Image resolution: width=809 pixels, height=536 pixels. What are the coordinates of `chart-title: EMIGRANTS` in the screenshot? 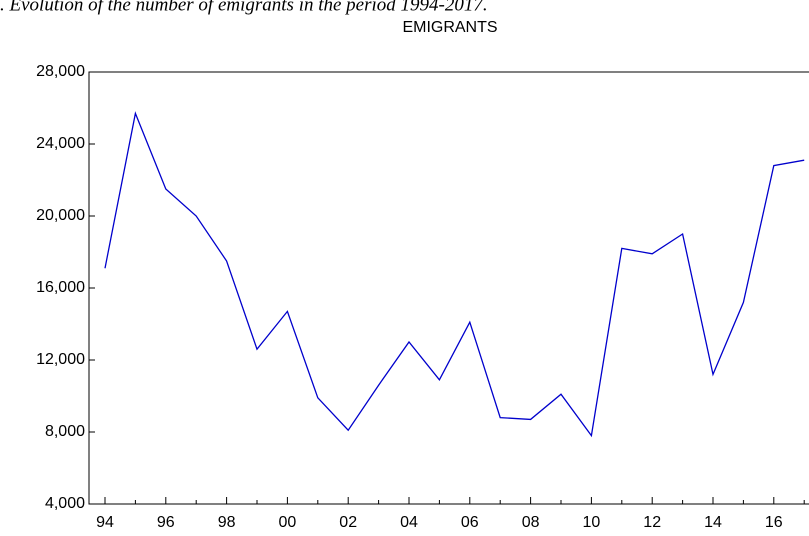 It's located at (449, 27).